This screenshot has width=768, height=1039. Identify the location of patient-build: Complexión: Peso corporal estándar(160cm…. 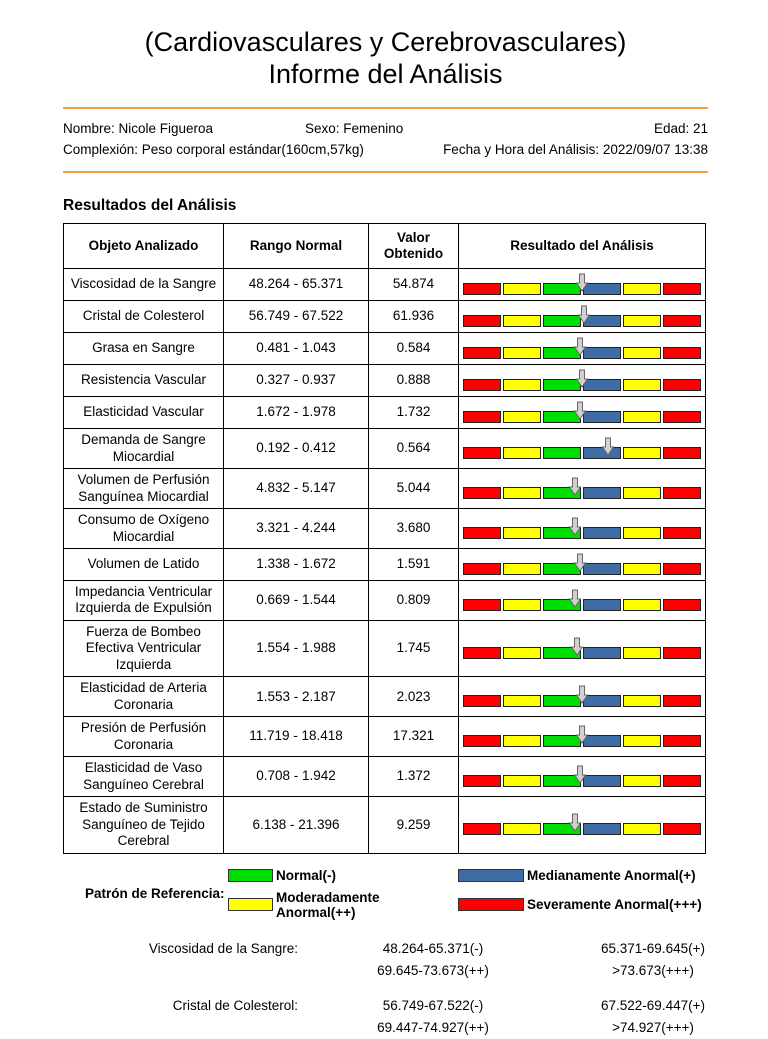
(213, 149).